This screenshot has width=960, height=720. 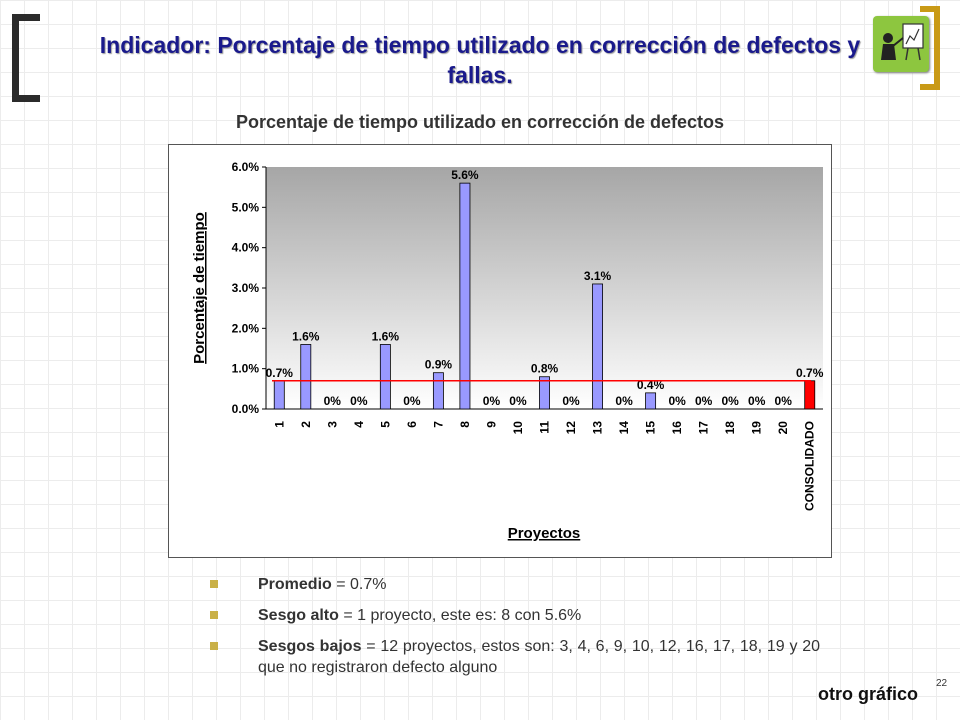 I want to click on left-bracket-decoration, so click(x=26, y=58).